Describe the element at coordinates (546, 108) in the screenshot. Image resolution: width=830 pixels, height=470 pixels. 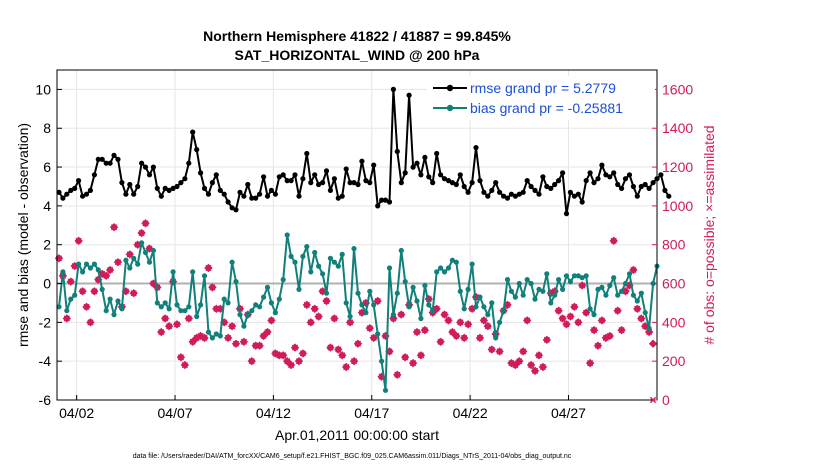
I see `legend-bias-label: bias grand pr = -0.25881` at that location.